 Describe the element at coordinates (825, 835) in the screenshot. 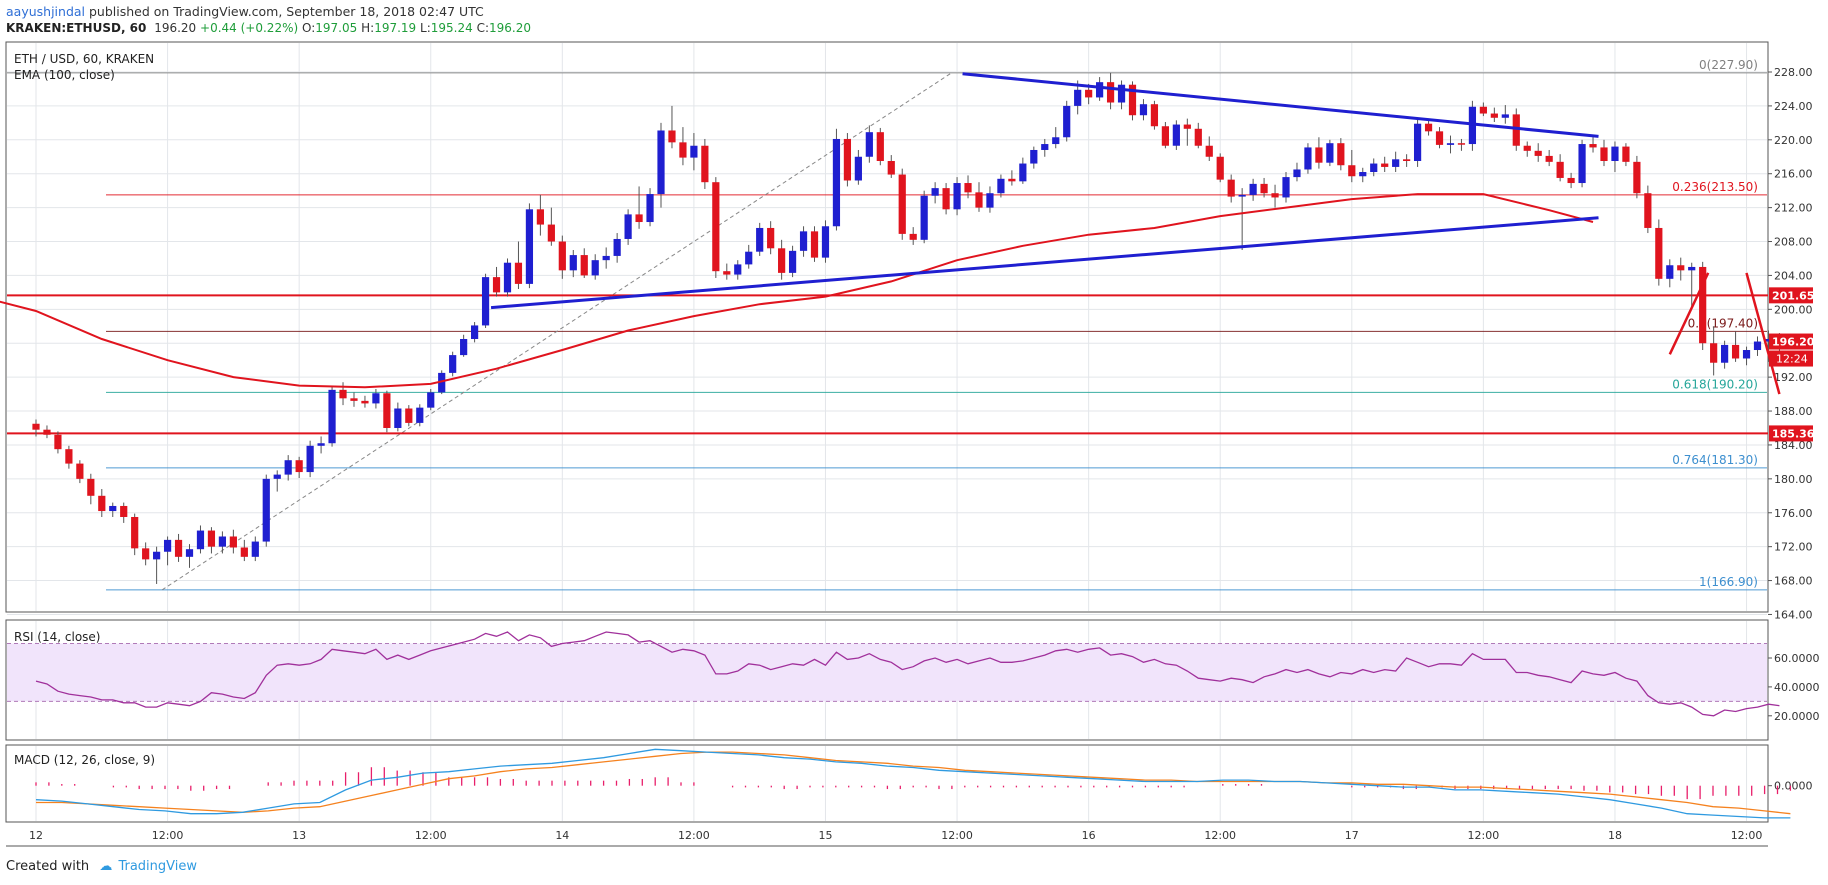

I see `time-tick-label: 15` at that location.